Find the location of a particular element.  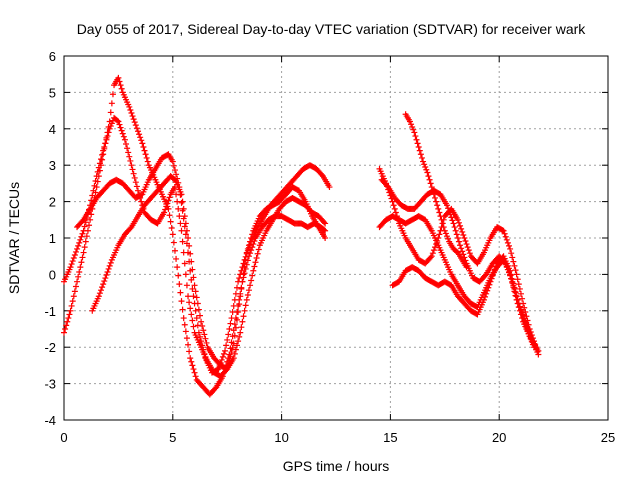

y-tick-label: 1 is located at coordinates (52, 238).